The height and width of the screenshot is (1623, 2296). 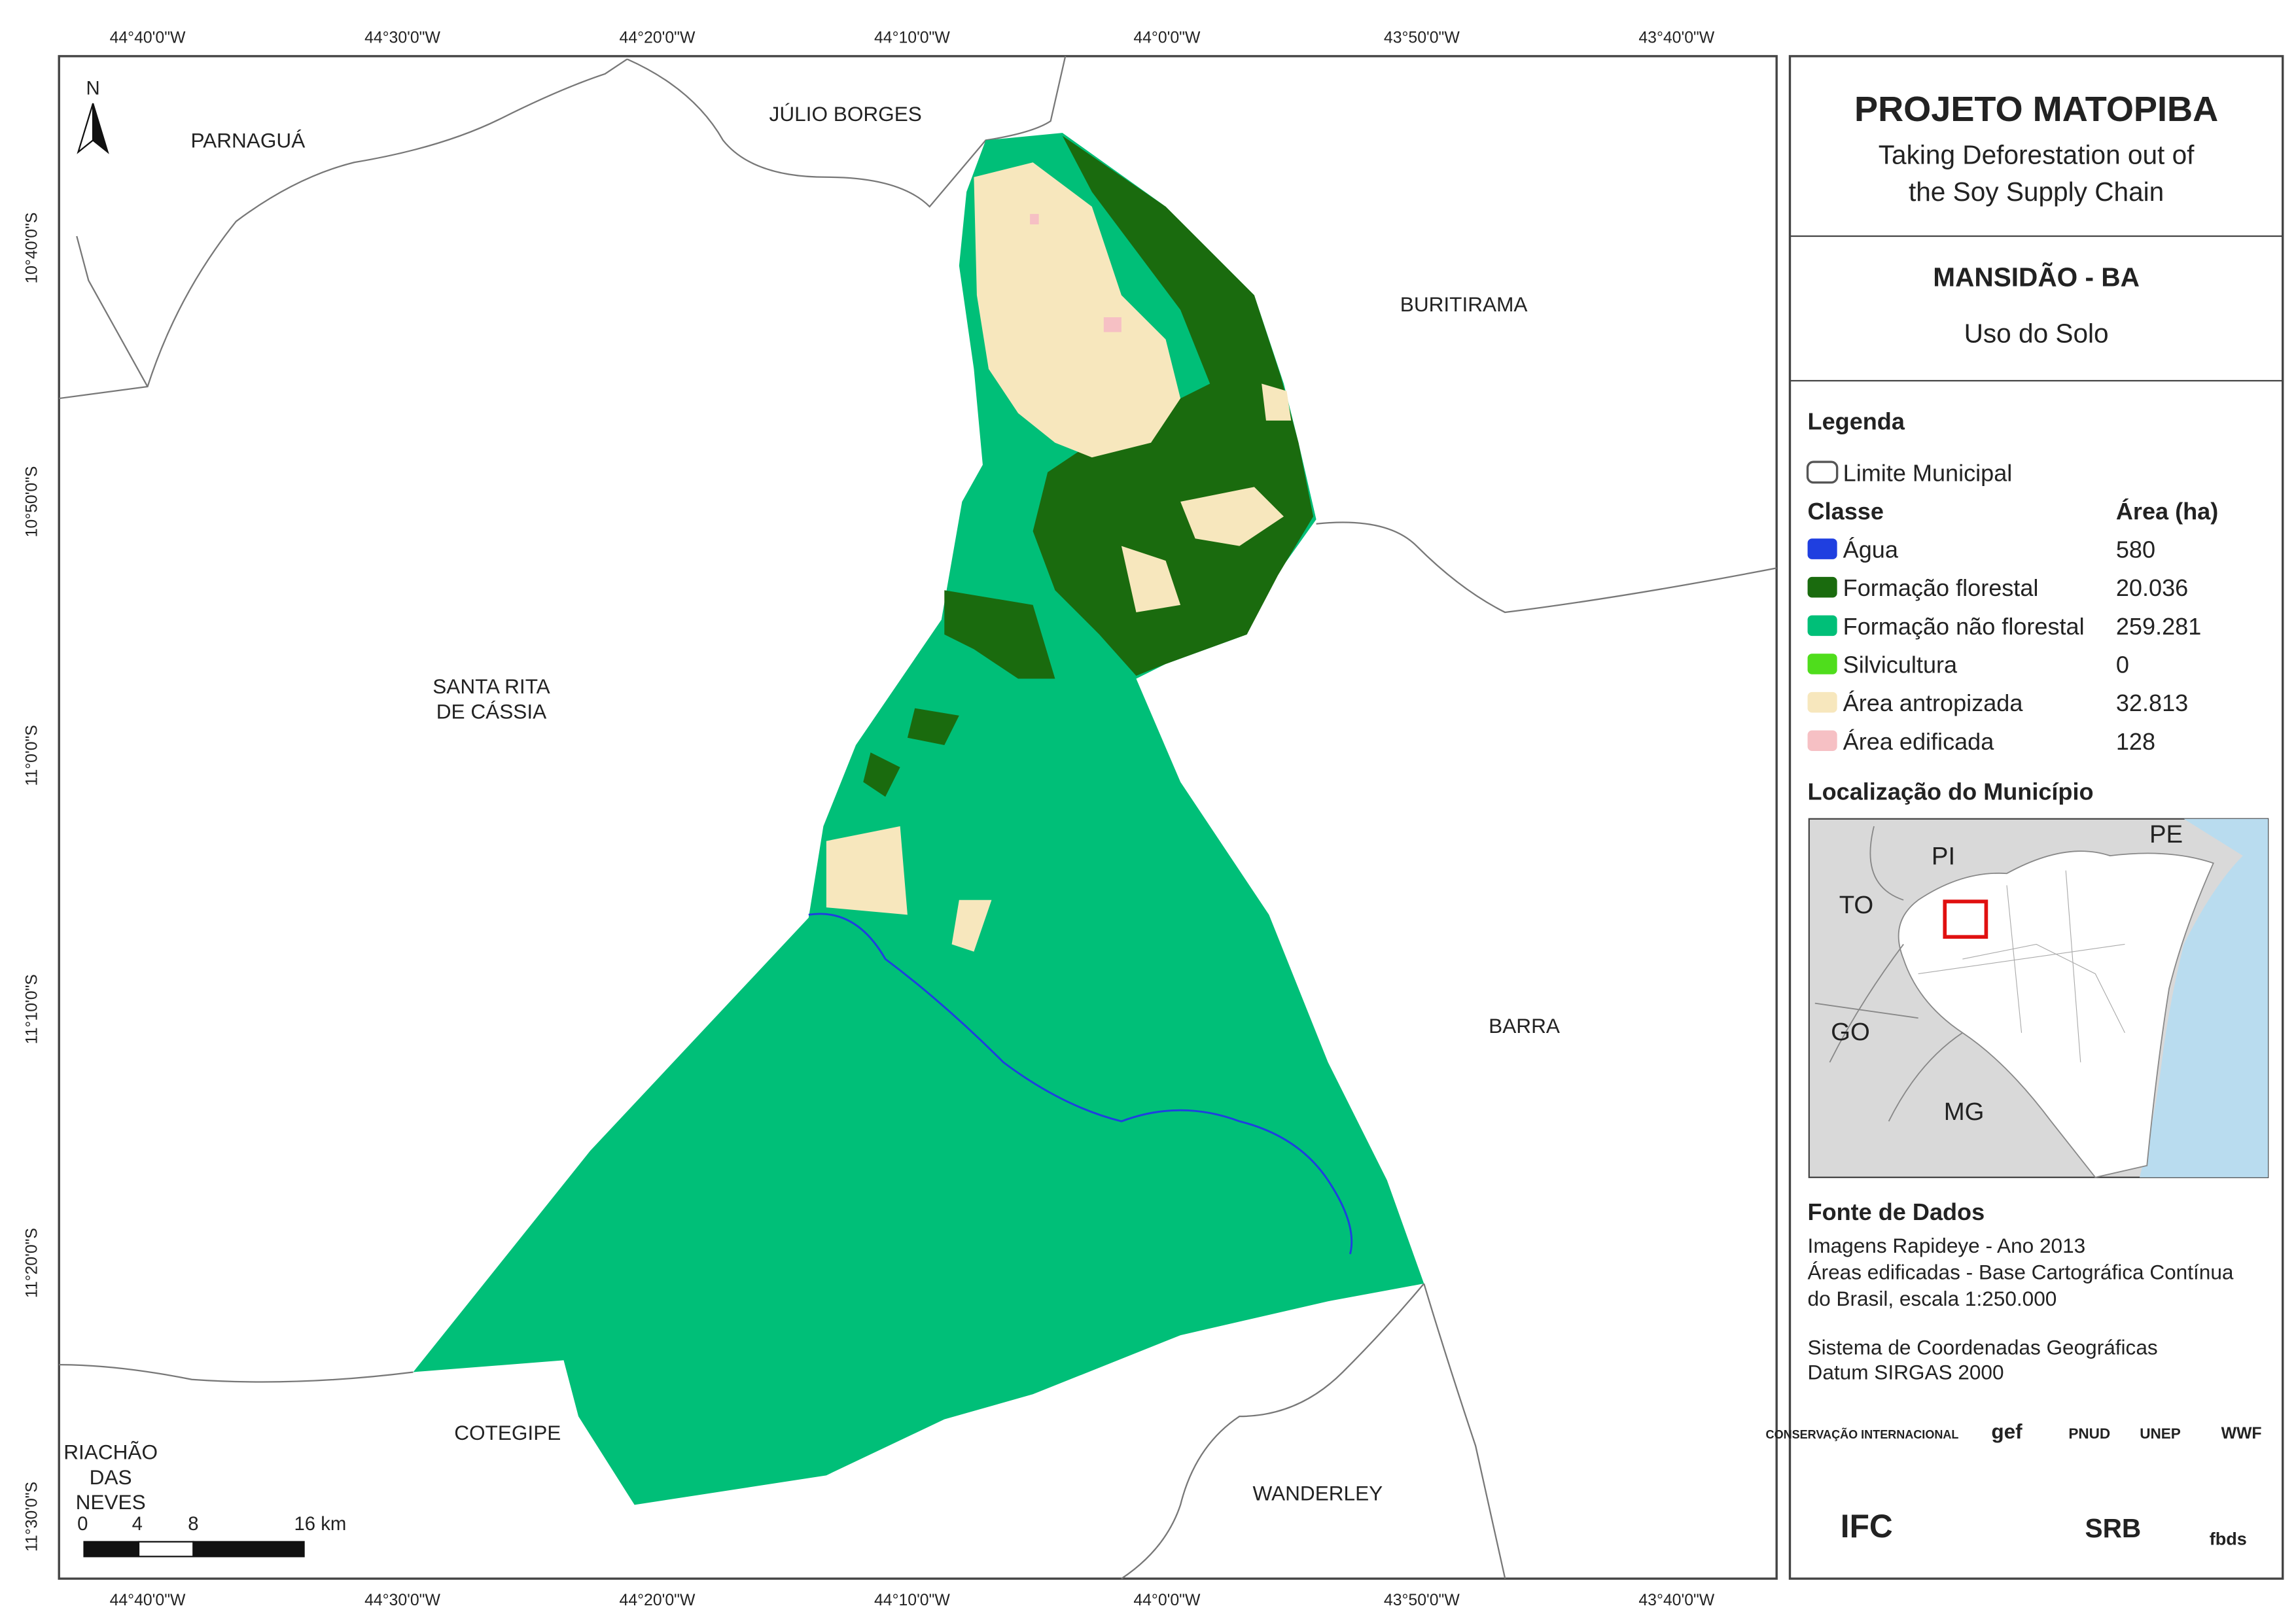 I want to click on built-area, so click(x=1076, y=273).